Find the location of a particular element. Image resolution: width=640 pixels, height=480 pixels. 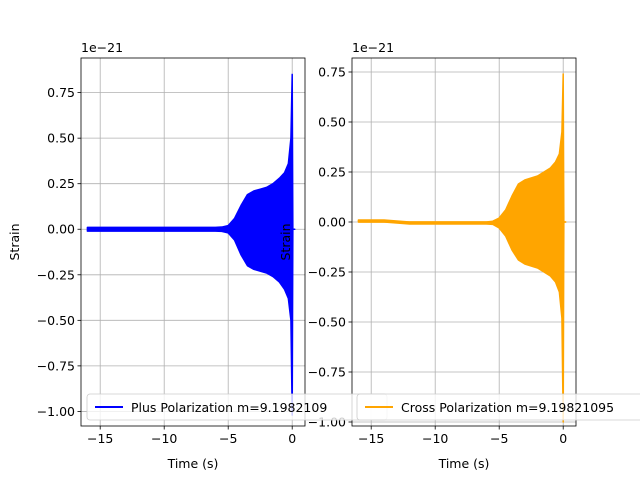

legend-2: Cross Polarization m=9.19821095 is located at coordinates (498, 407).